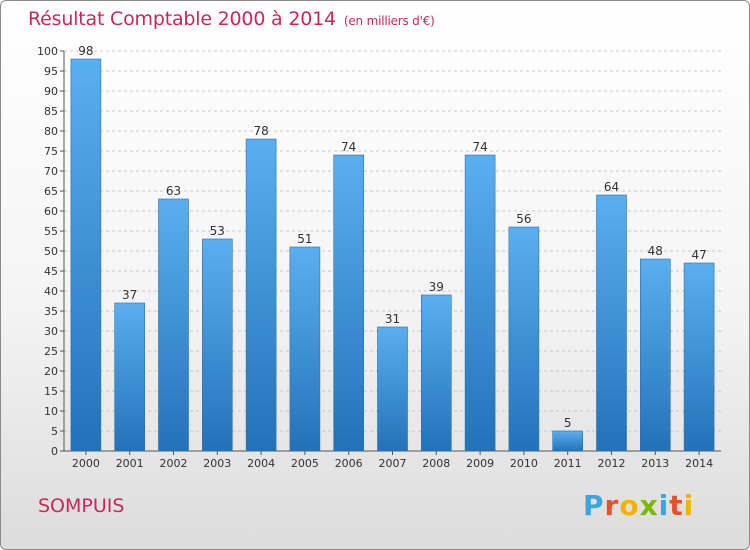  What do you see at coordinates (129, 295) in the screenshot?
I see `data-label: 37` at bounding box center [129, 295].